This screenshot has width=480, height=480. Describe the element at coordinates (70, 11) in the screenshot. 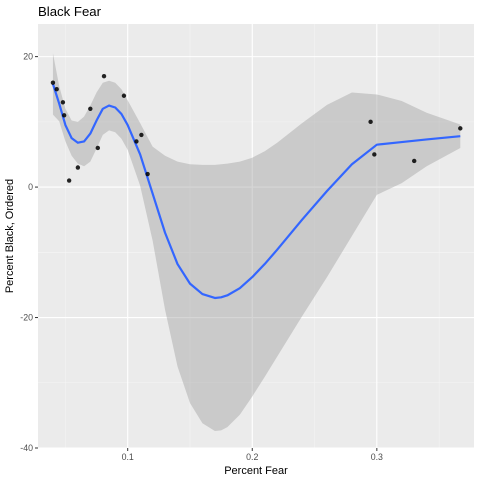

I see `chart-title: Black Fear` at that location.